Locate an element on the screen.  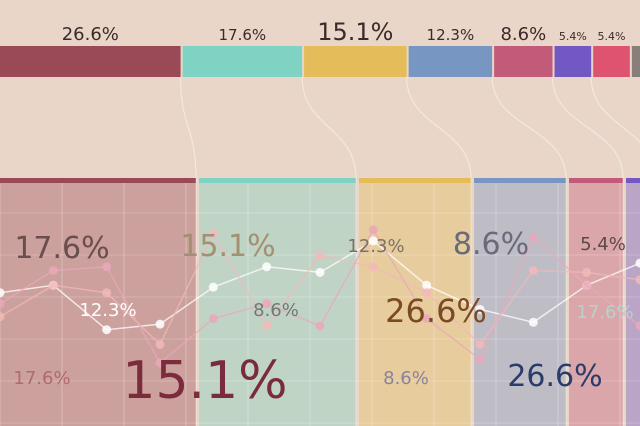
overlay-percent-label: 5.4% is located at coordinates (603, 244).